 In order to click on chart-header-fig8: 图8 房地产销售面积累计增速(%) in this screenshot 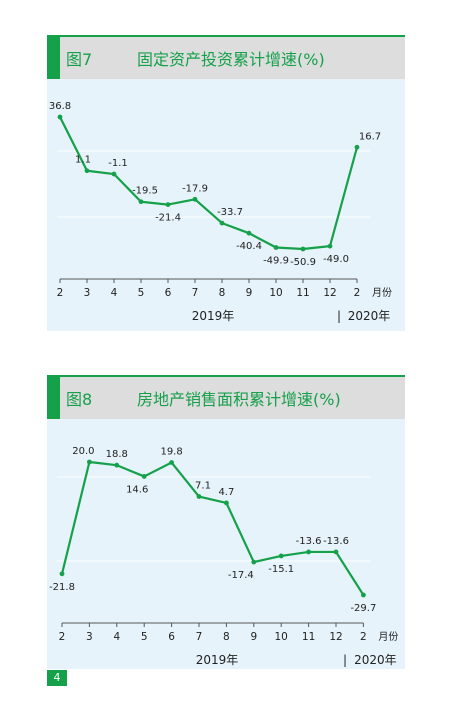, I will do `click(226, 397)`.